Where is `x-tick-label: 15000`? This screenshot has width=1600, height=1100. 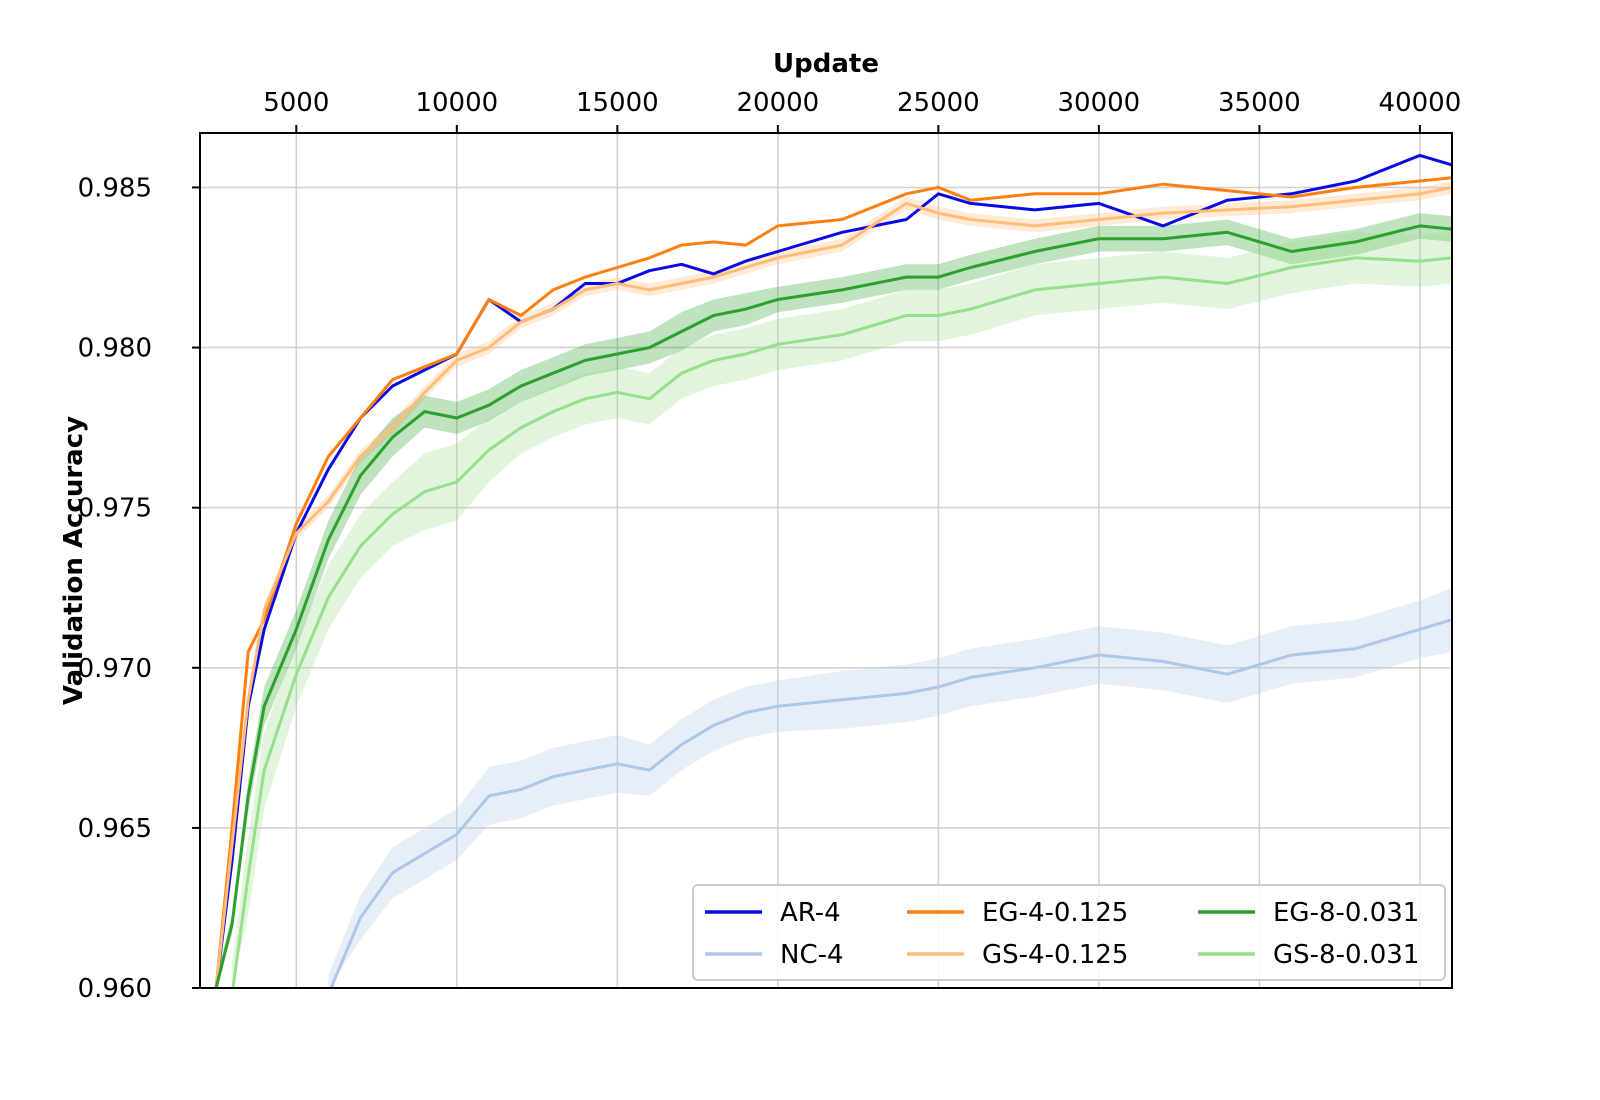
x-tick-label: 15000 is located at coordinates (617, 103).